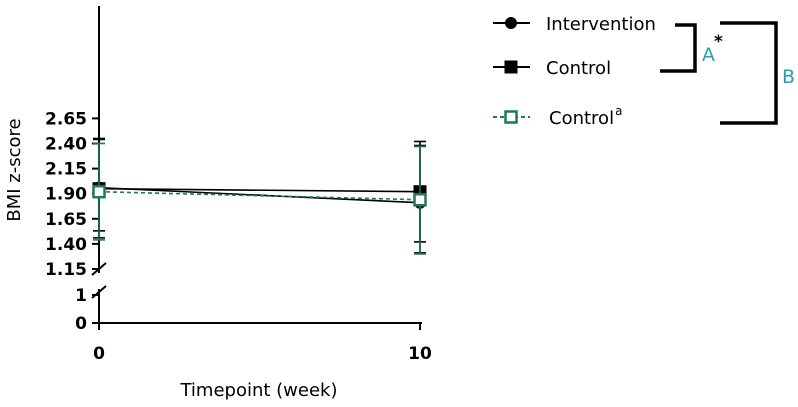  What do you see at coordinates (66, 119) in the screenshot?
I see `y-tick-label: 2.65` at bounding box center [66, 119].